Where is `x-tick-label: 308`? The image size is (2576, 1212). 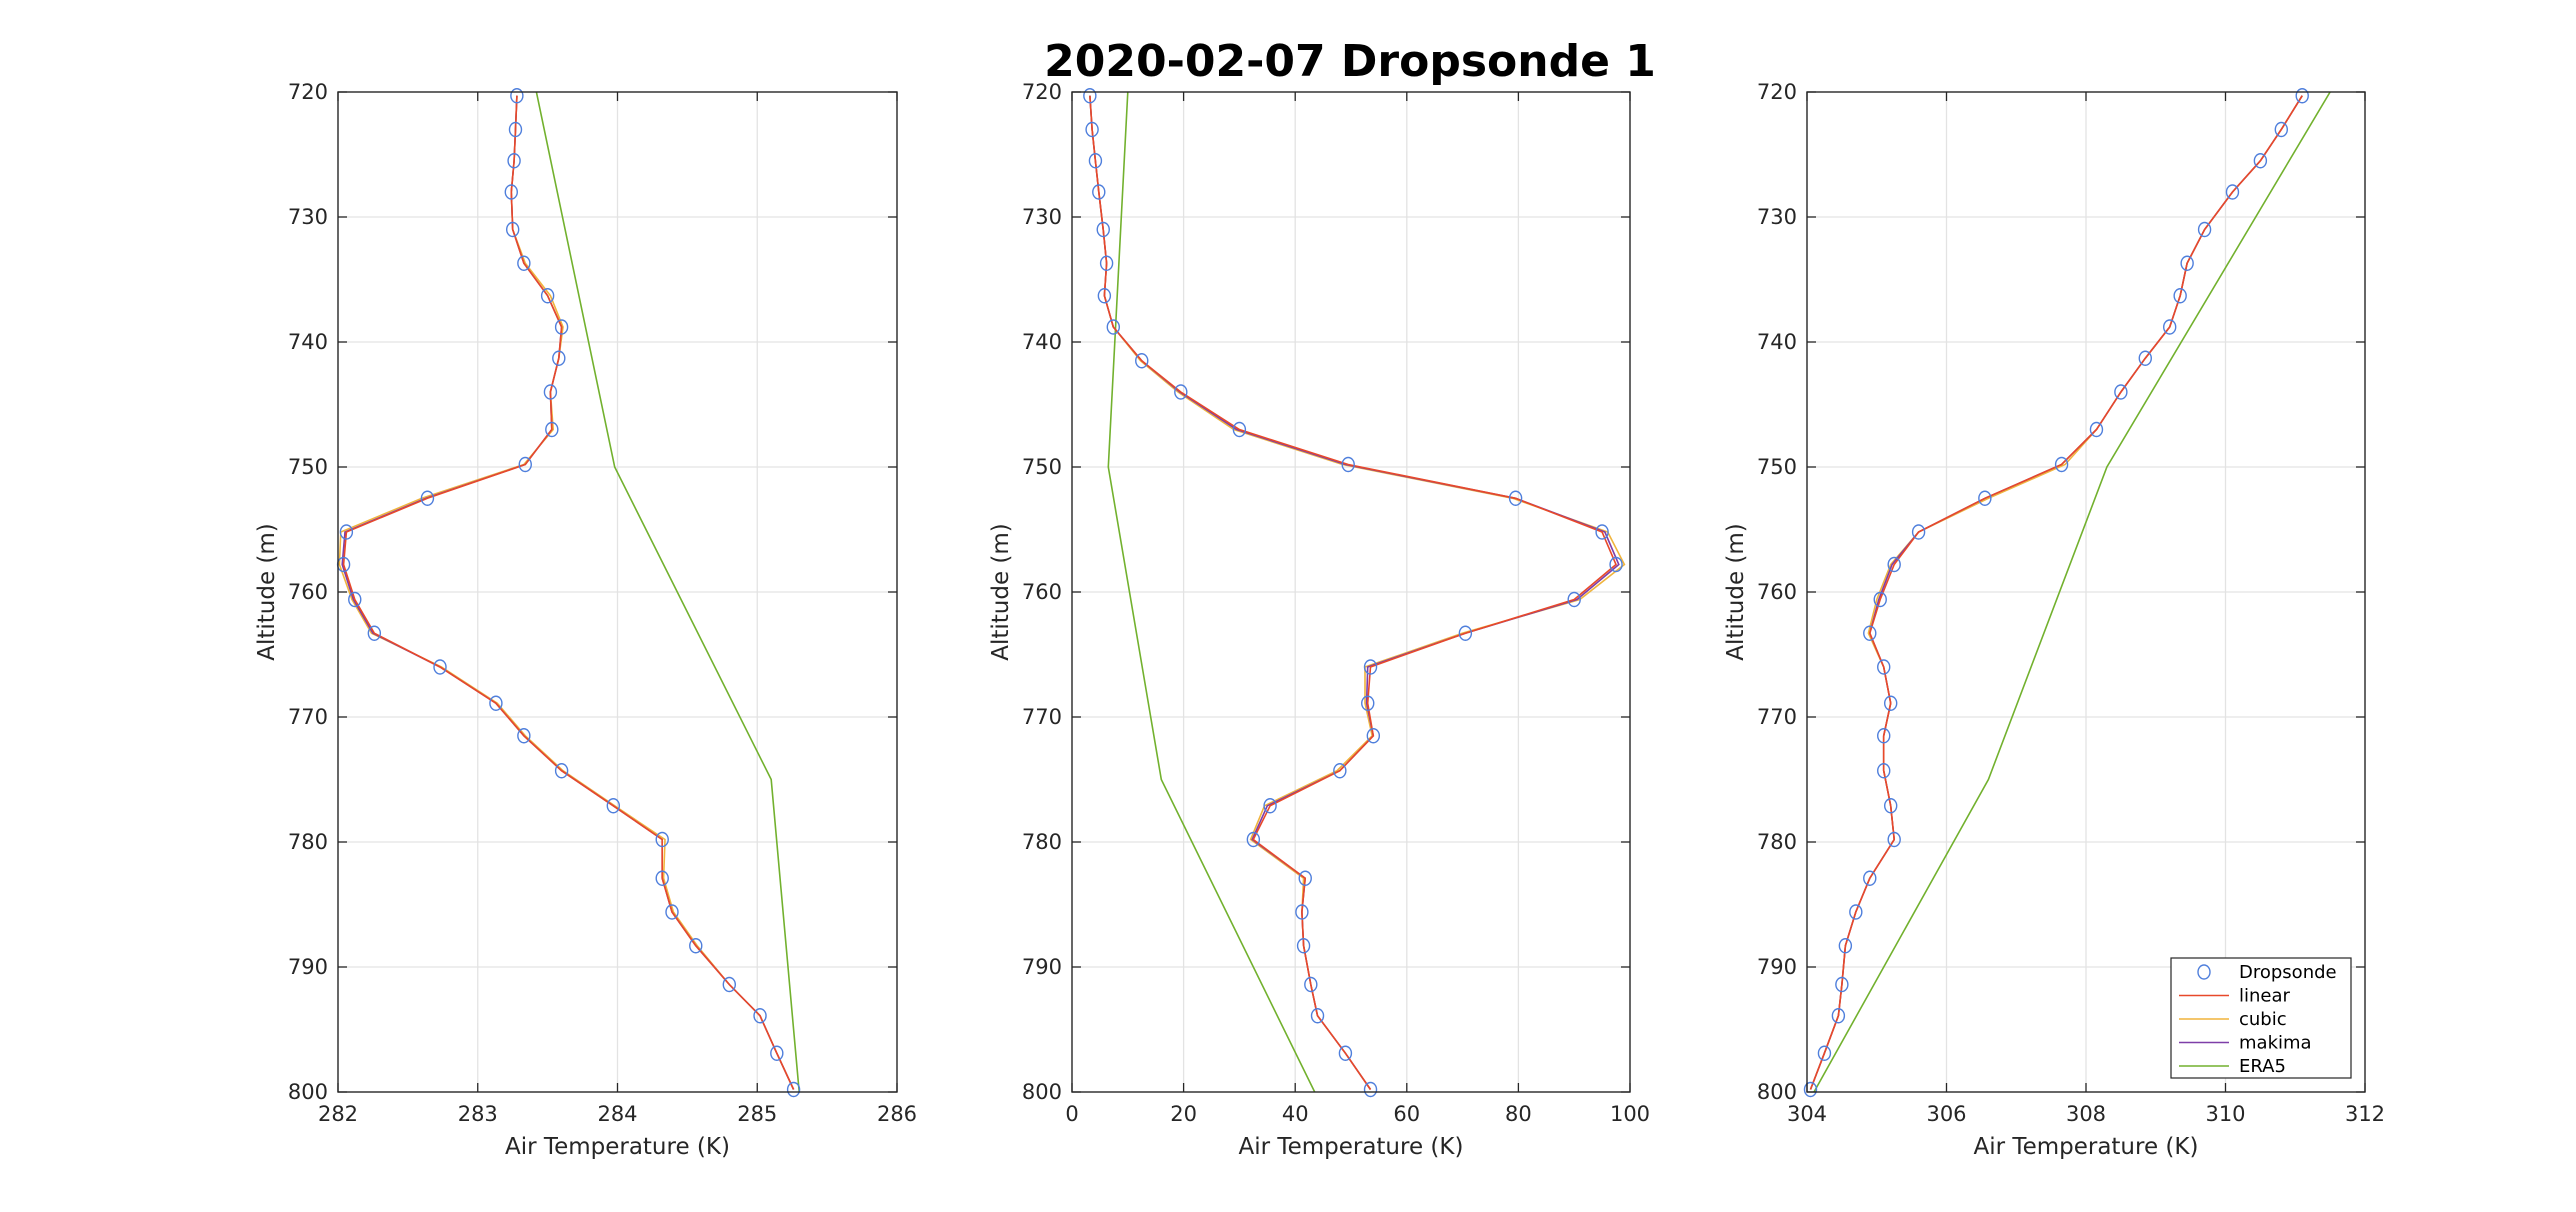 x-tick-label: 308 is located at coordinates (2086, 1114).